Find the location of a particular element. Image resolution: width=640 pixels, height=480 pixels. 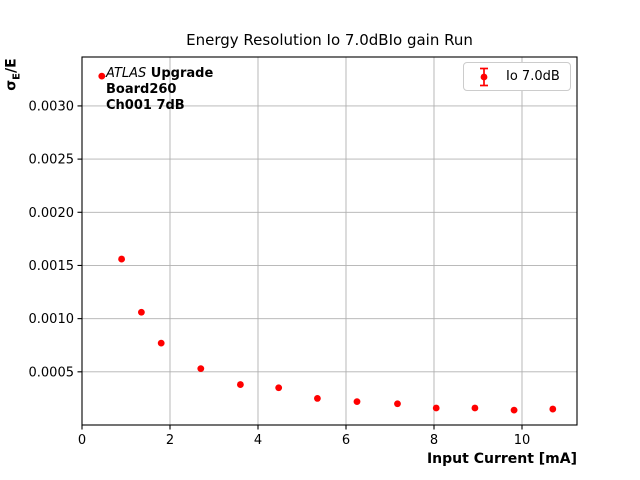

legend: Io 7.0dB is located at coordinates (517, 76).